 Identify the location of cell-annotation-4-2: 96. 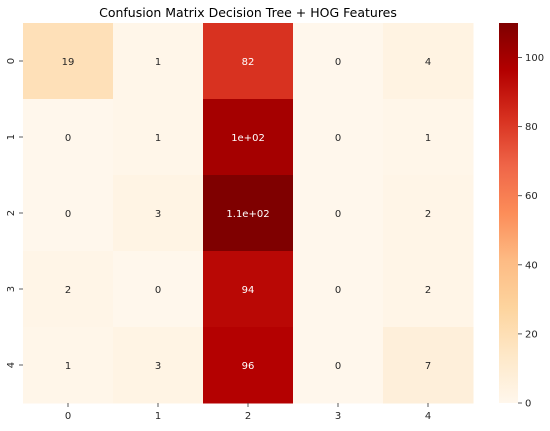
(248, 366).